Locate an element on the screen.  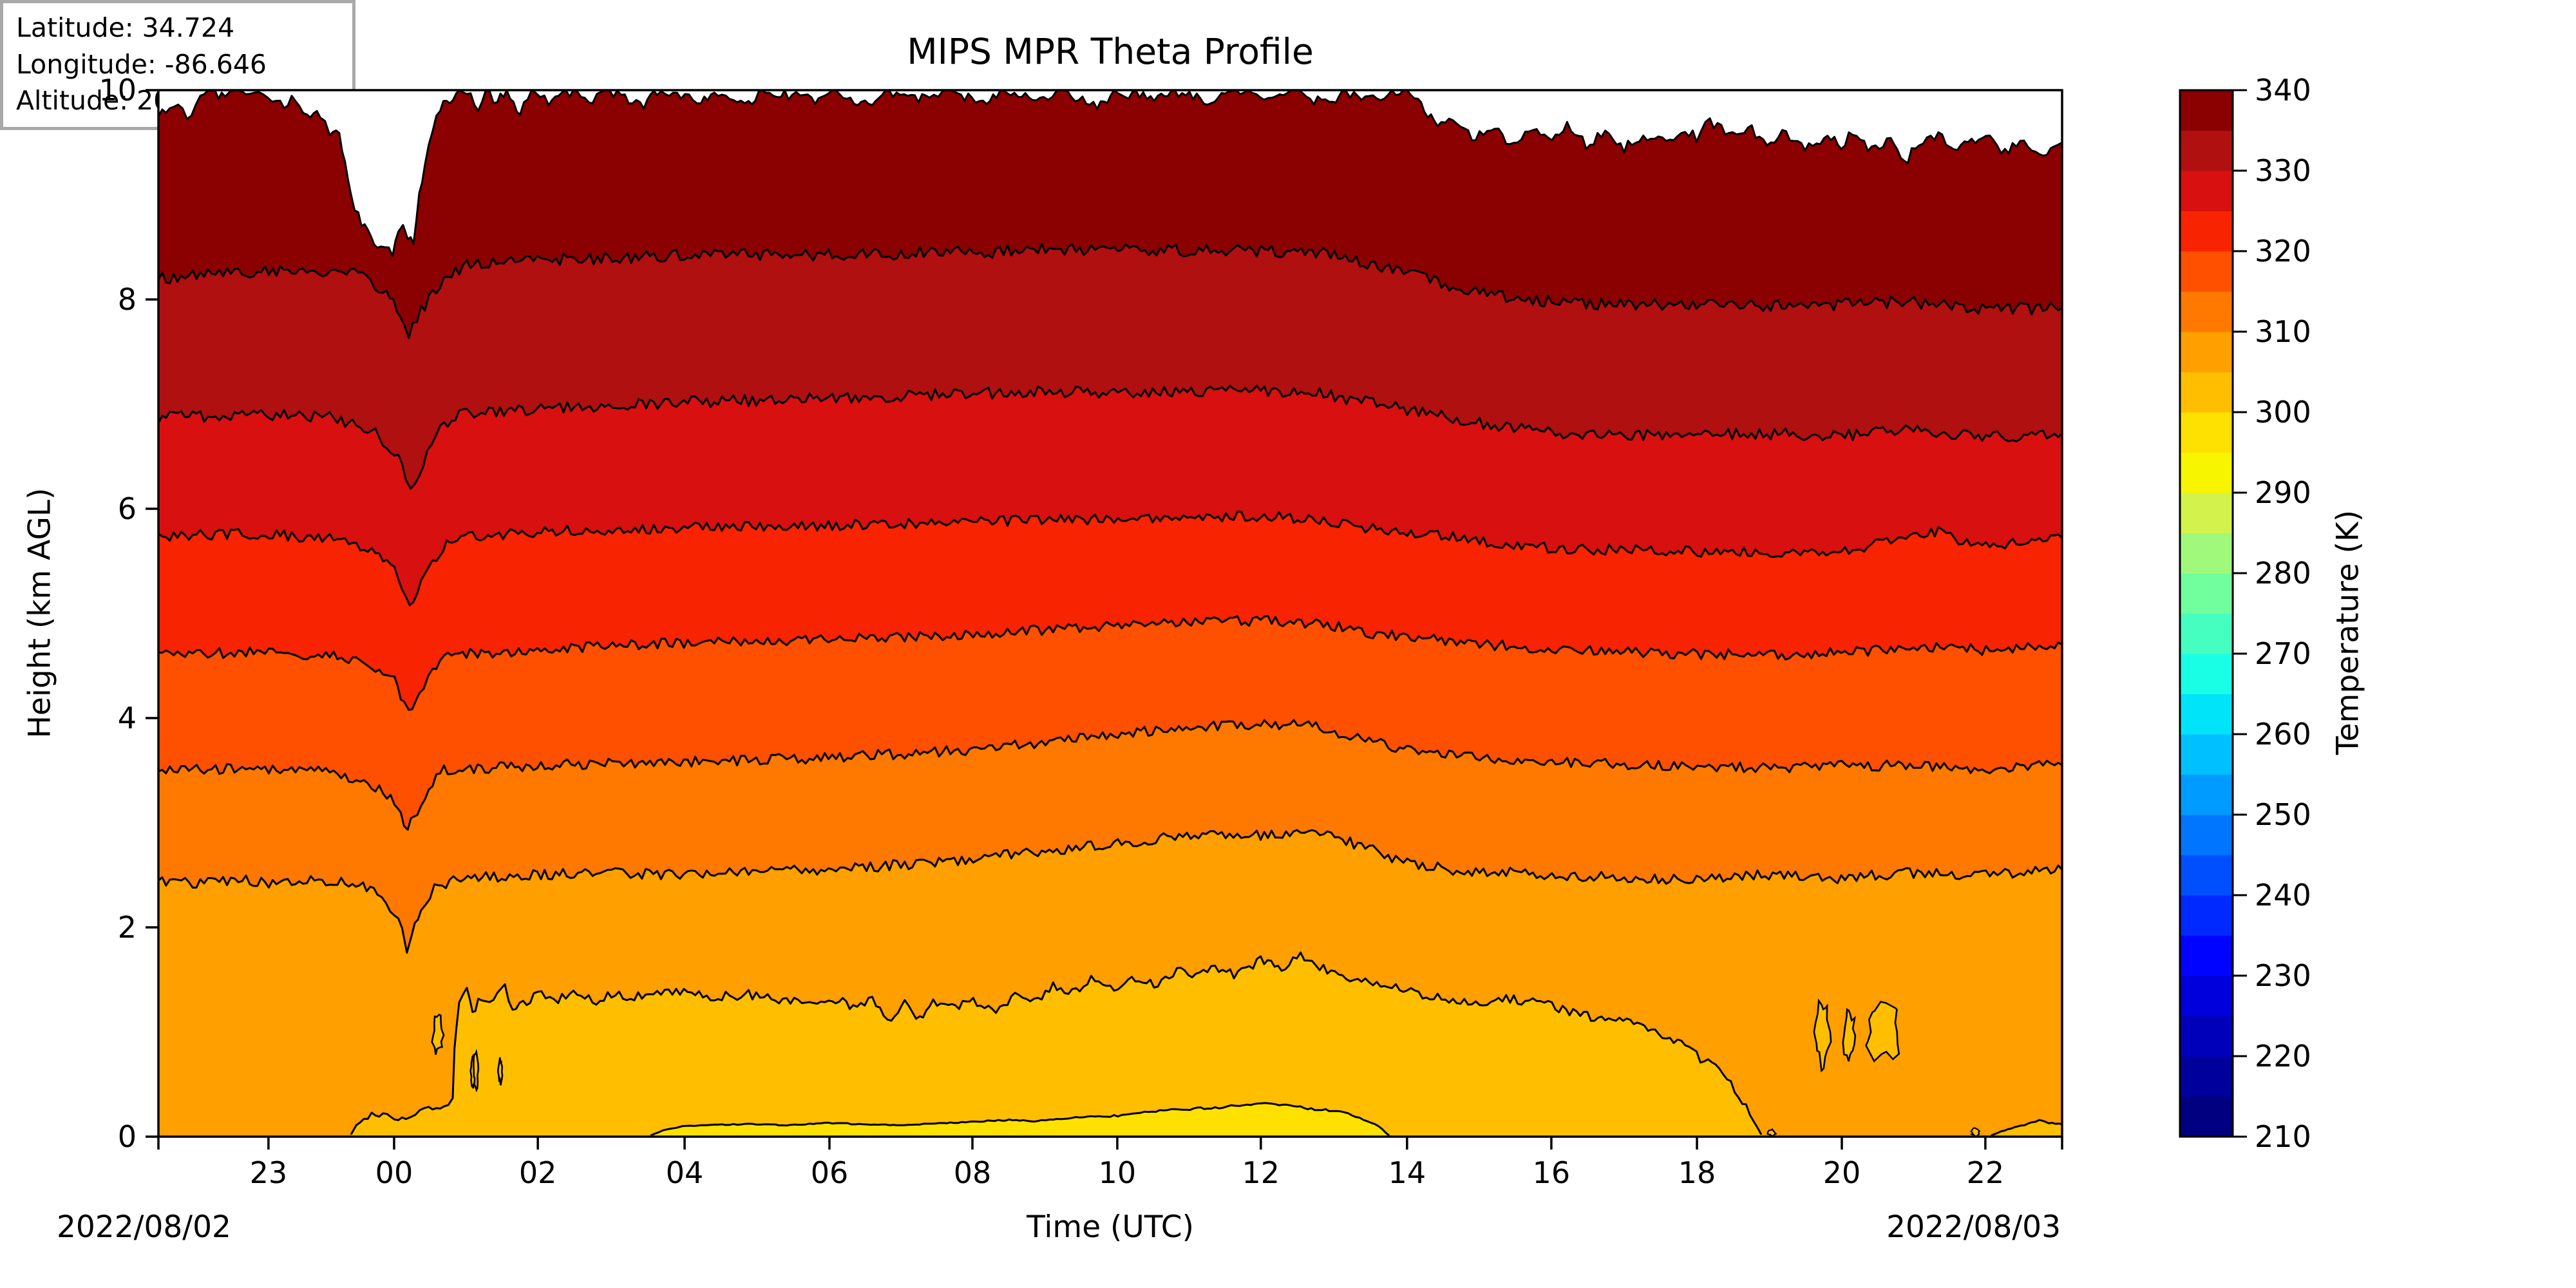
x-tick-label: 16 is located at coordinates (1552, 1172).